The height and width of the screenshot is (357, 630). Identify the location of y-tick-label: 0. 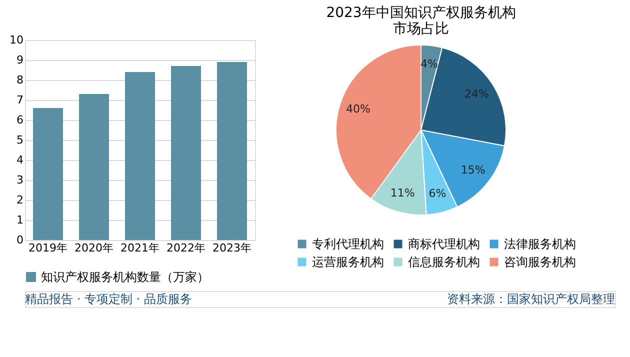
(20, 240).